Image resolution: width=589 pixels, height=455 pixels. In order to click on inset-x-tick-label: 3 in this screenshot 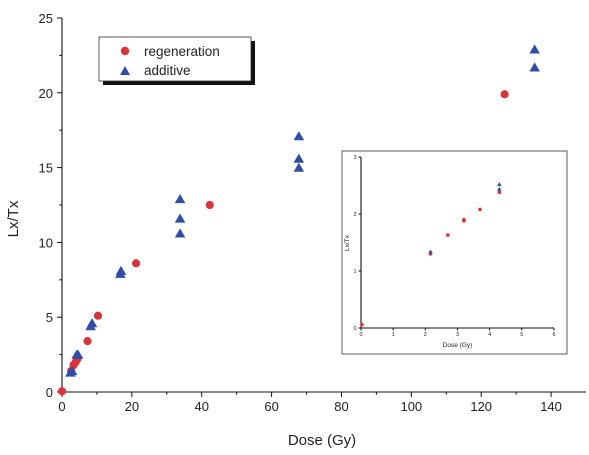, I will do `click(457, 335)`.